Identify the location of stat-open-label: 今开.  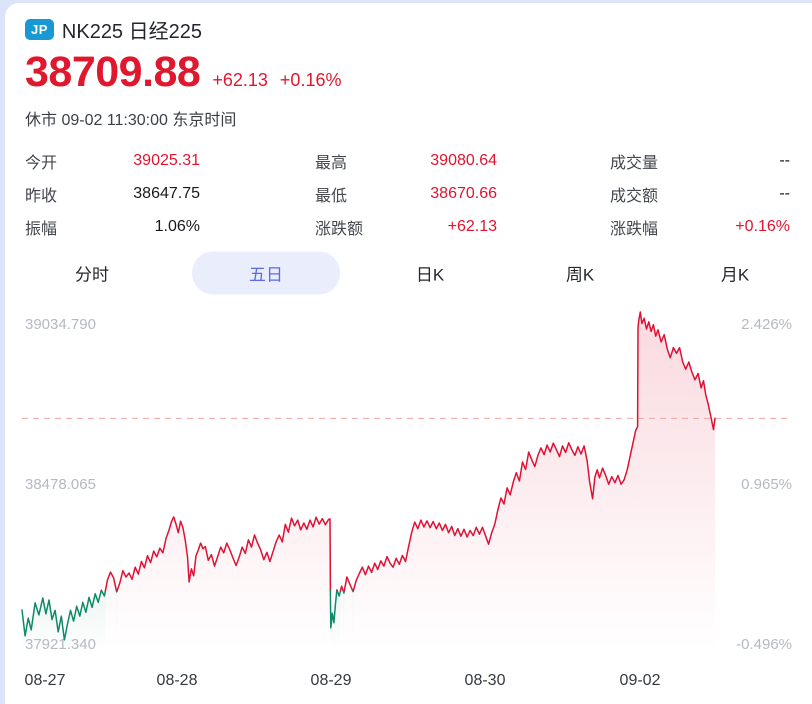
(41, 163).